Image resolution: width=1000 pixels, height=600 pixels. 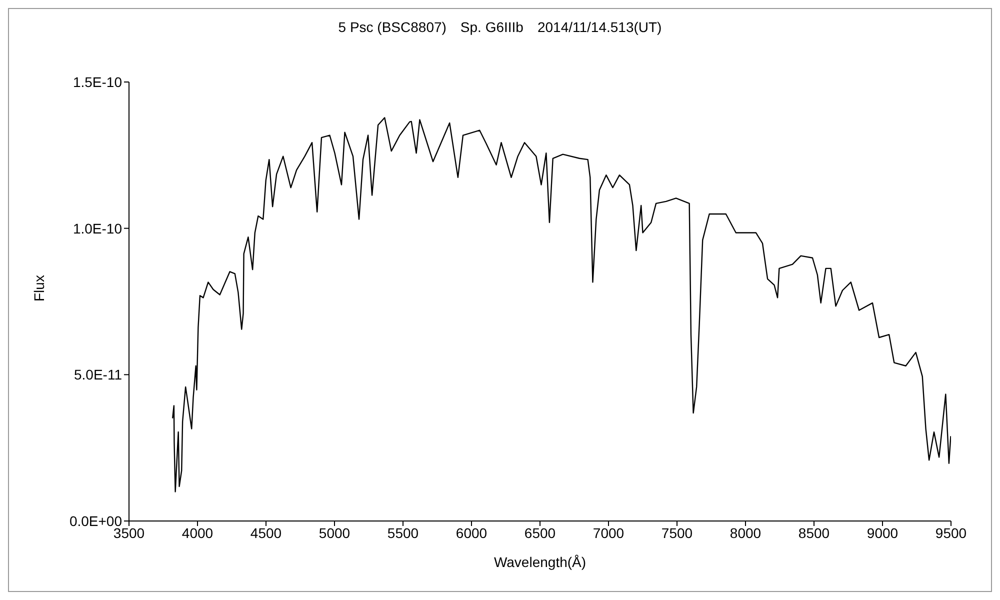 What do you see at coordinates (97, 228) in the screenshot?
I see `y-tick-label: 1.0E-10` at bounding box center [97, 228].